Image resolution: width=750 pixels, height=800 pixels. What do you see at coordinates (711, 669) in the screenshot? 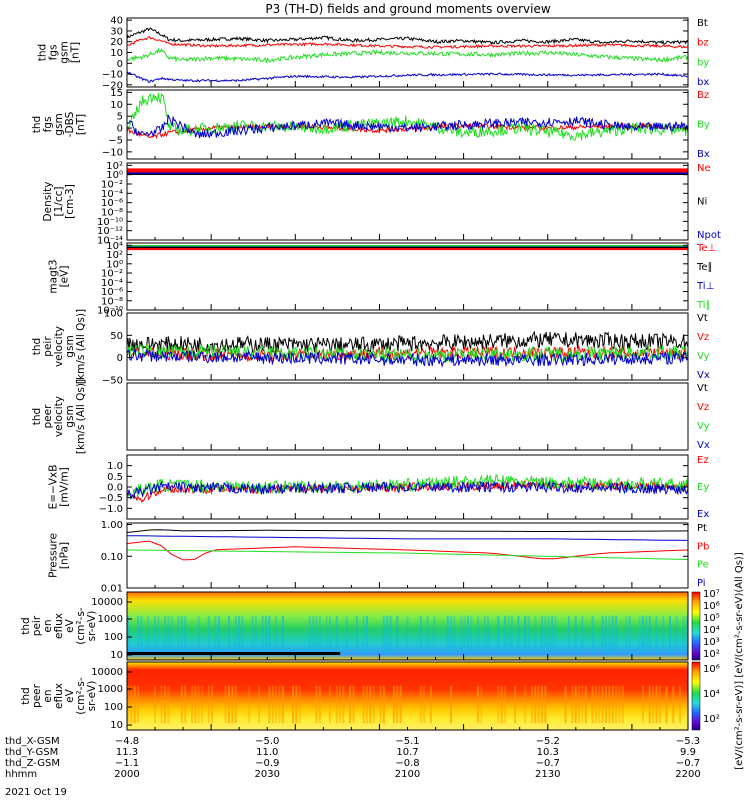
I see `colorbar-tick: 10⁶` at bounding box center [711, 669].